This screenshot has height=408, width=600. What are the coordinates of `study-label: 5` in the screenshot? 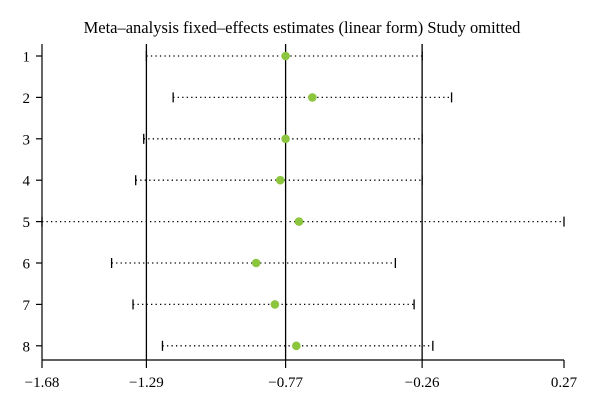 It's located at (27, 223).